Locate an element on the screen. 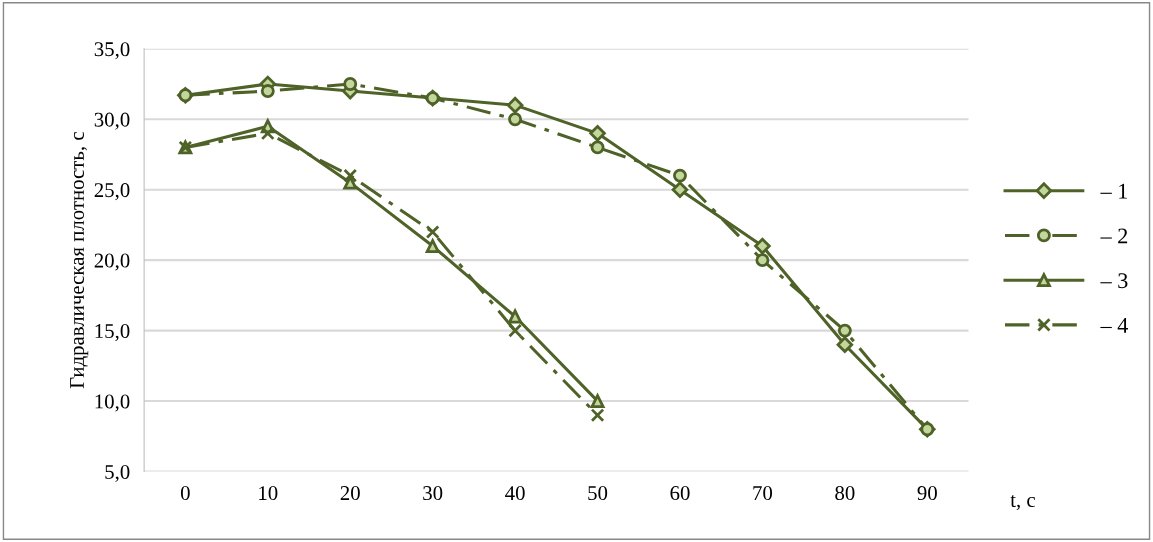 The width and height of the screenshot is (1153, 542). y-tick-label: 20,0 is located at coordinates (112, 262).